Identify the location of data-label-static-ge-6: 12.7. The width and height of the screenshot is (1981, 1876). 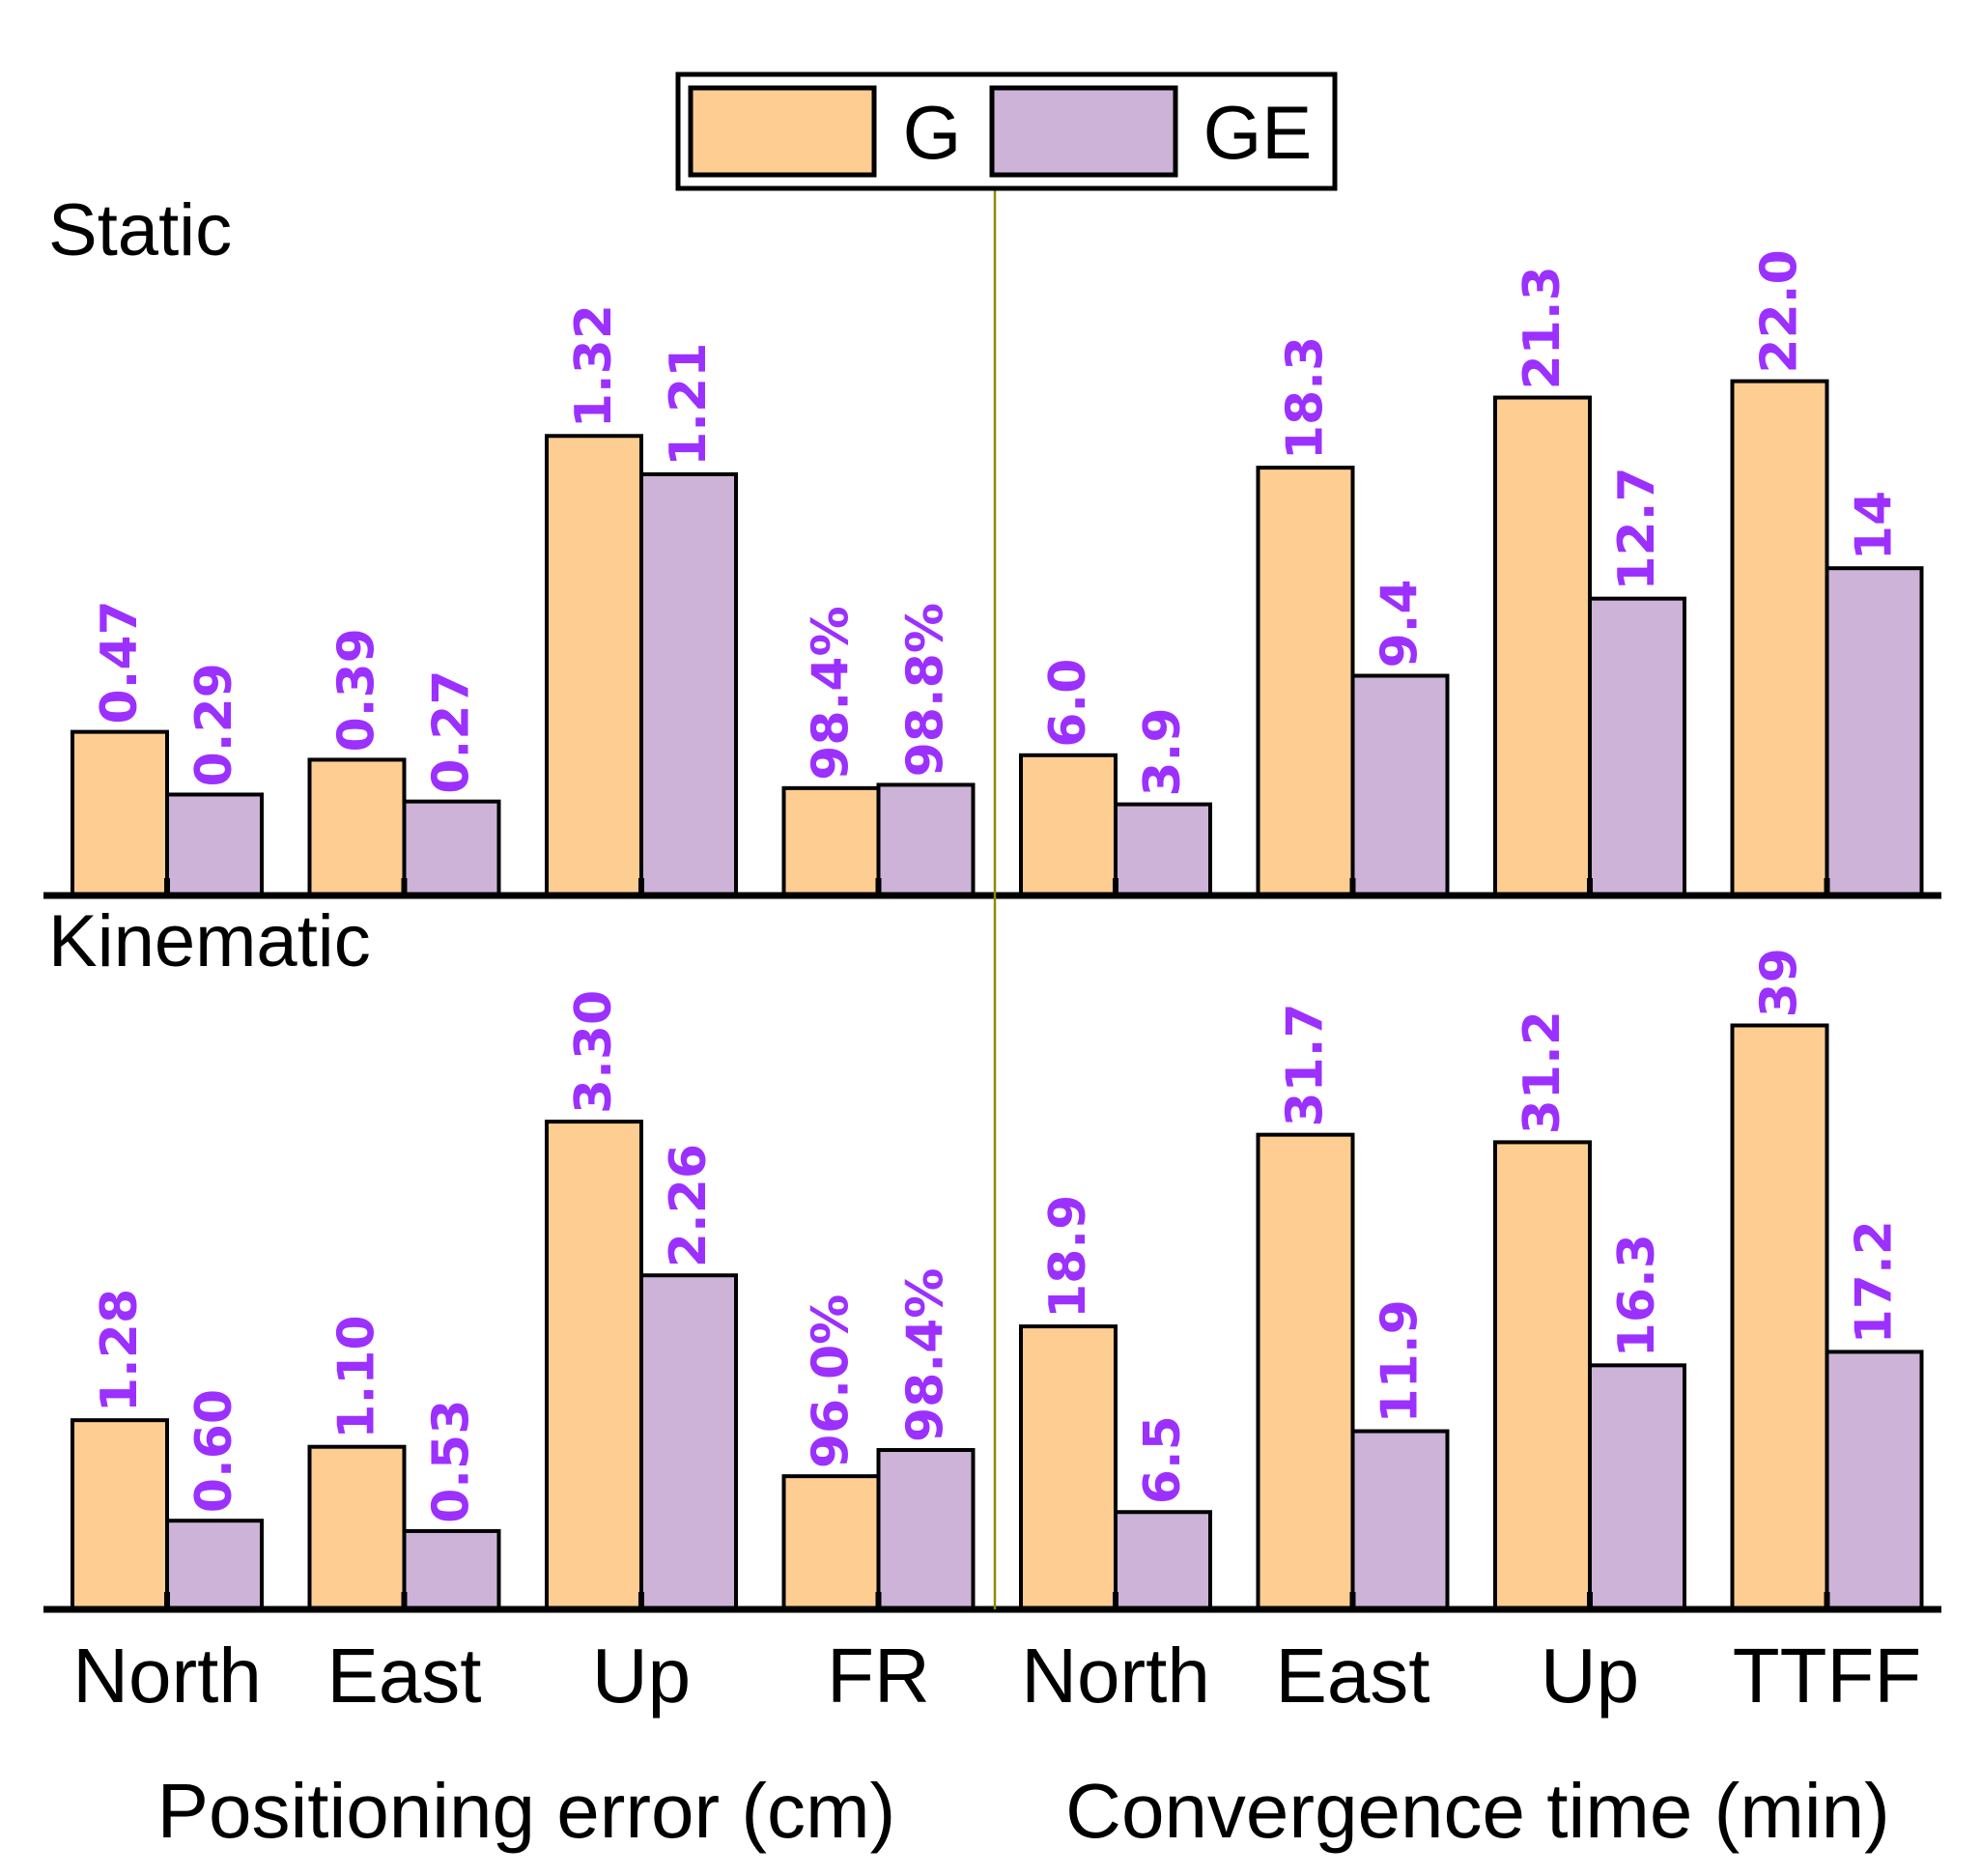
(1637, 529).